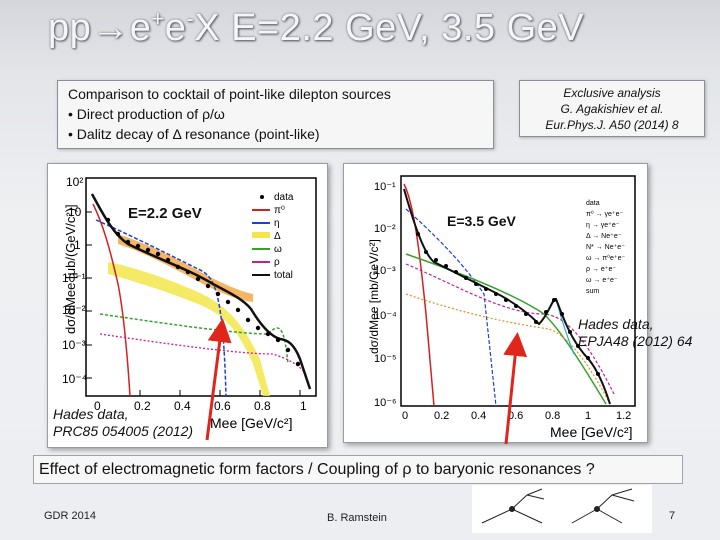  What do you see at coordinates (97, 406) in the screenshot?
I see `left-xtick-0: 0` at bounding box center [97, 406].